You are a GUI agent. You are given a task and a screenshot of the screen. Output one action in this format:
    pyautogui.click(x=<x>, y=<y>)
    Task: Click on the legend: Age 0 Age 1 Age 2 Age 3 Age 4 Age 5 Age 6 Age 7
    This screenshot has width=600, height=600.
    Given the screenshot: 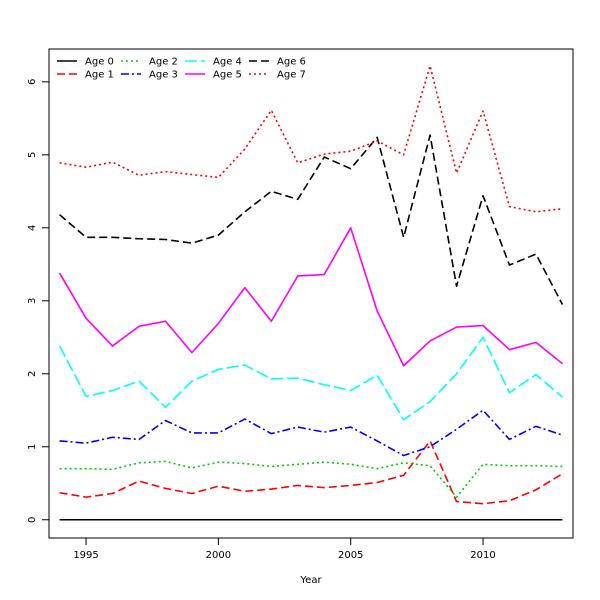 What is the action you would take?
    pyautogui.click(x=181, y=69)
    